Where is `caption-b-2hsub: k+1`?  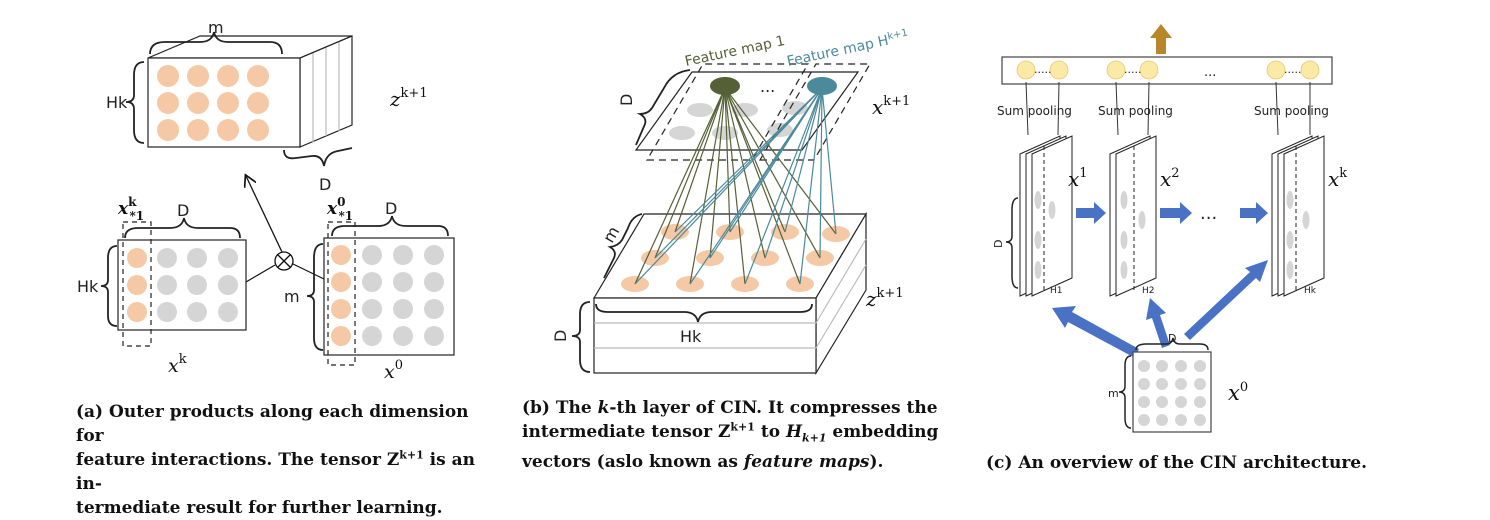 caption-b-2hsub: k+1 is located at coordinates (814, 438).